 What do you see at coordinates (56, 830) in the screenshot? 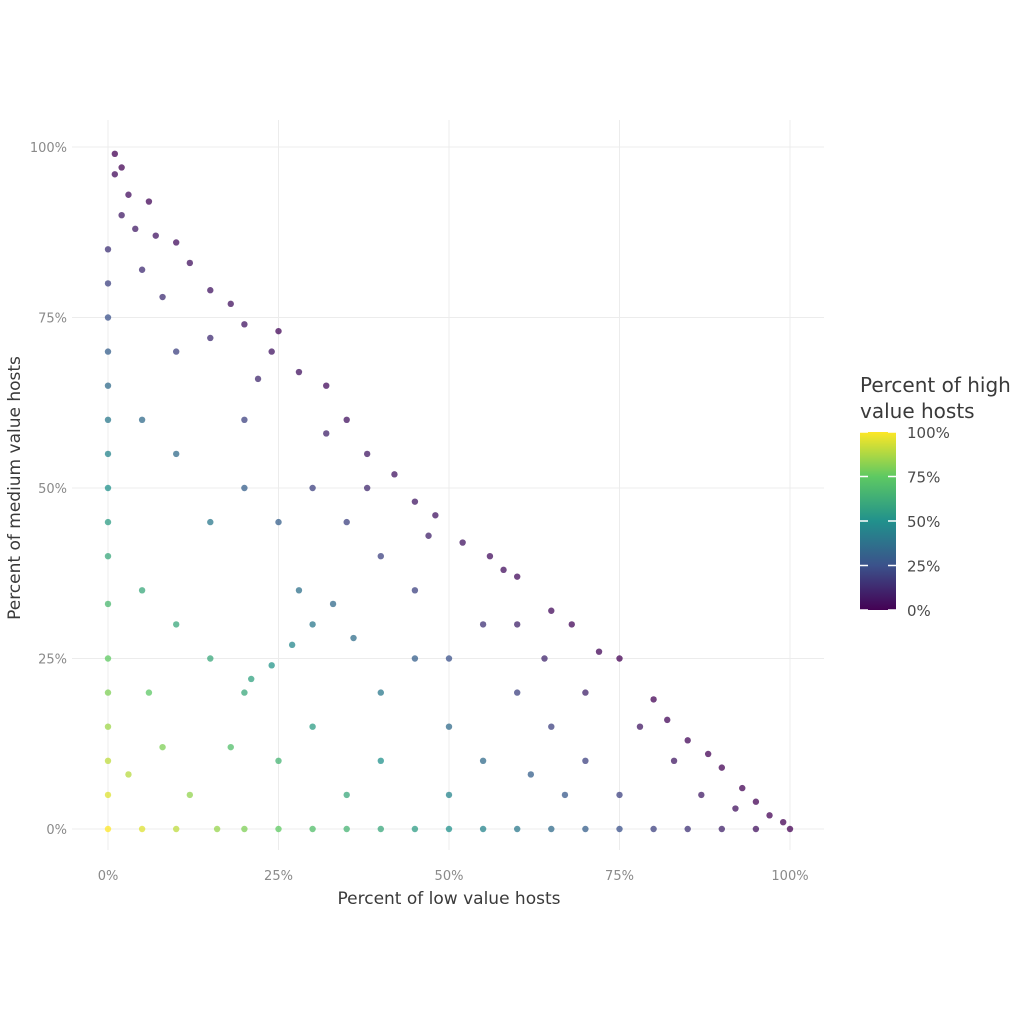
I see `y-tick-label: 0%` at bounding box center [56, 830].